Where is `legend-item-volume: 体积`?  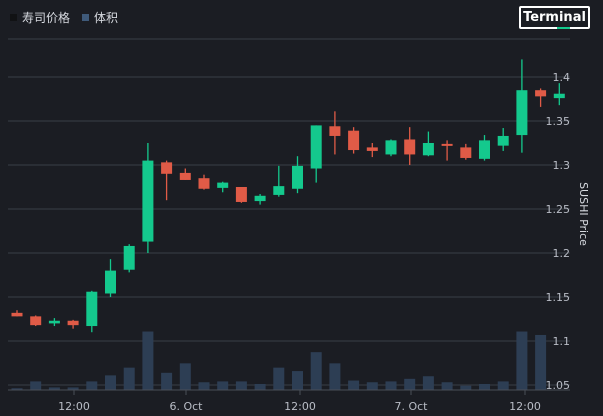 legend-item-volume: 体积 is located at coordinates (100, 17).